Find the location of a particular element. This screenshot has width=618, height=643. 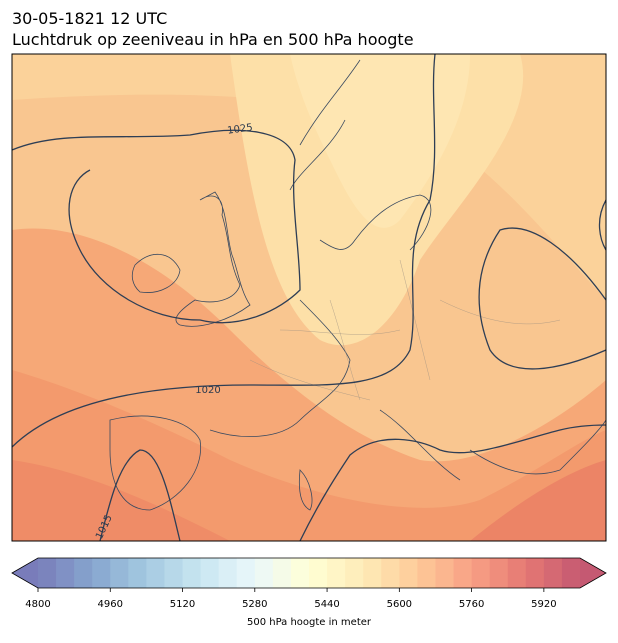

contour-label: 1025 is located at coordinates (240, 129).